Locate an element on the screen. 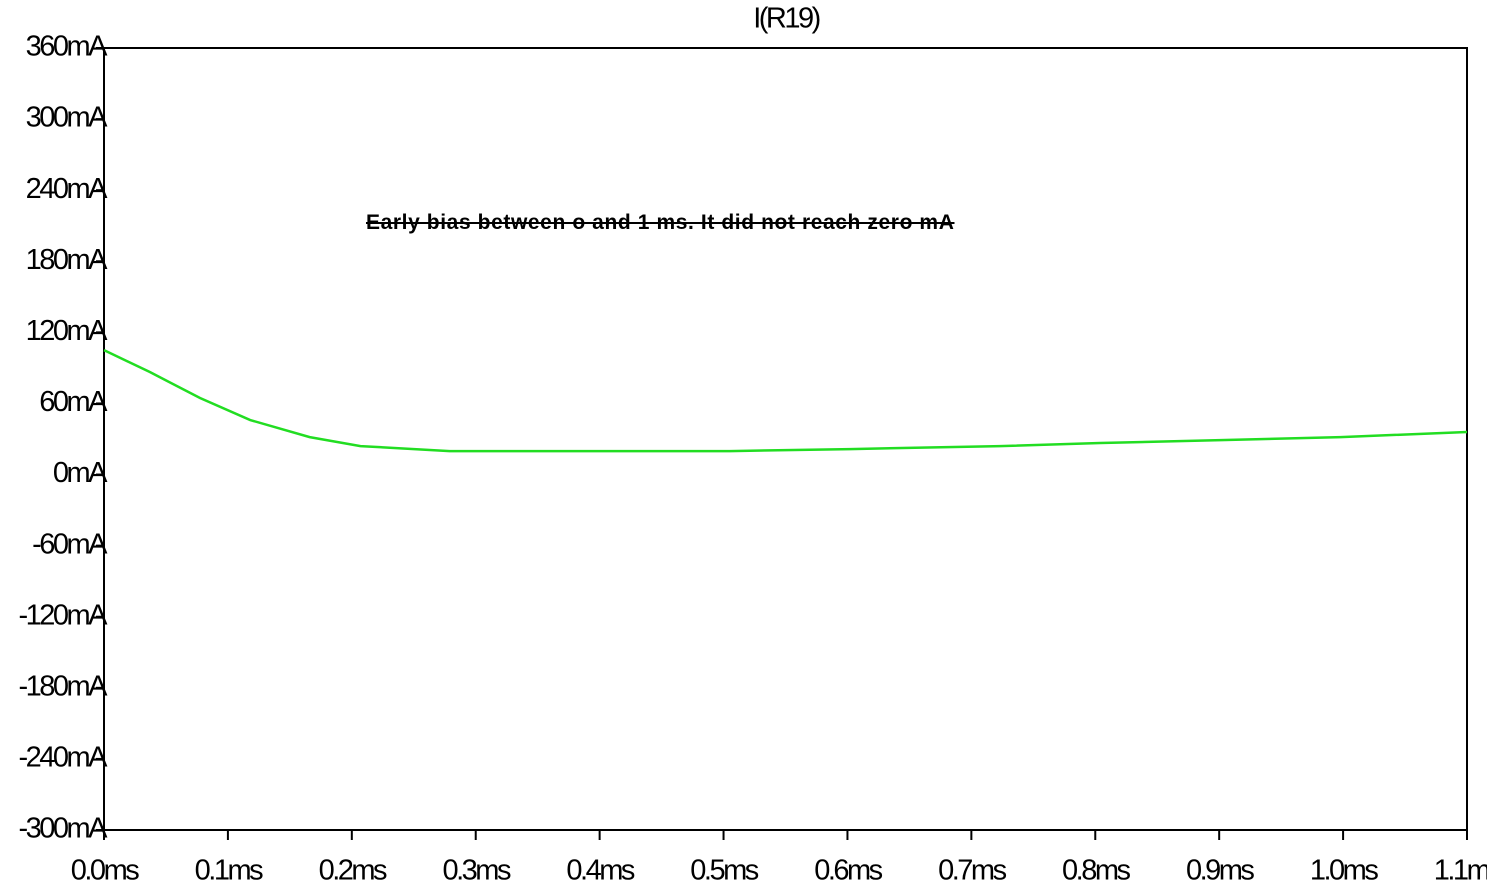  x-tick-label: 1.0ms is located at coordinates (1344, 869).